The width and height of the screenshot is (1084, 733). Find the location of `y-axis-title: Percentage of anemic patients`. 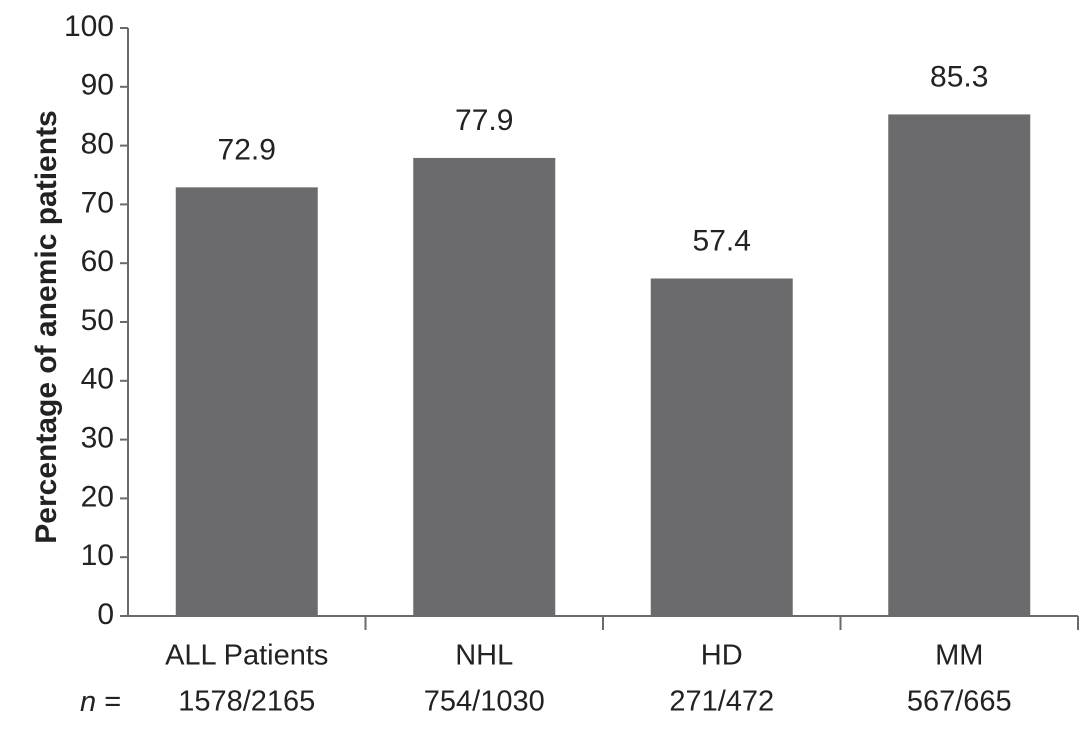

y-axis-title: Percentage of anemic patients is located at coordinates (46, 326).